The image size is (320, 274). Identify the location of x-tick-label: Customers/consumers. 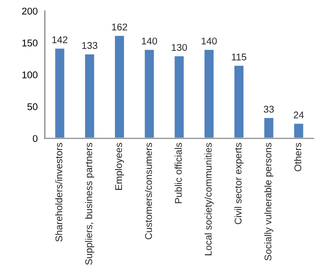
(148, 191).